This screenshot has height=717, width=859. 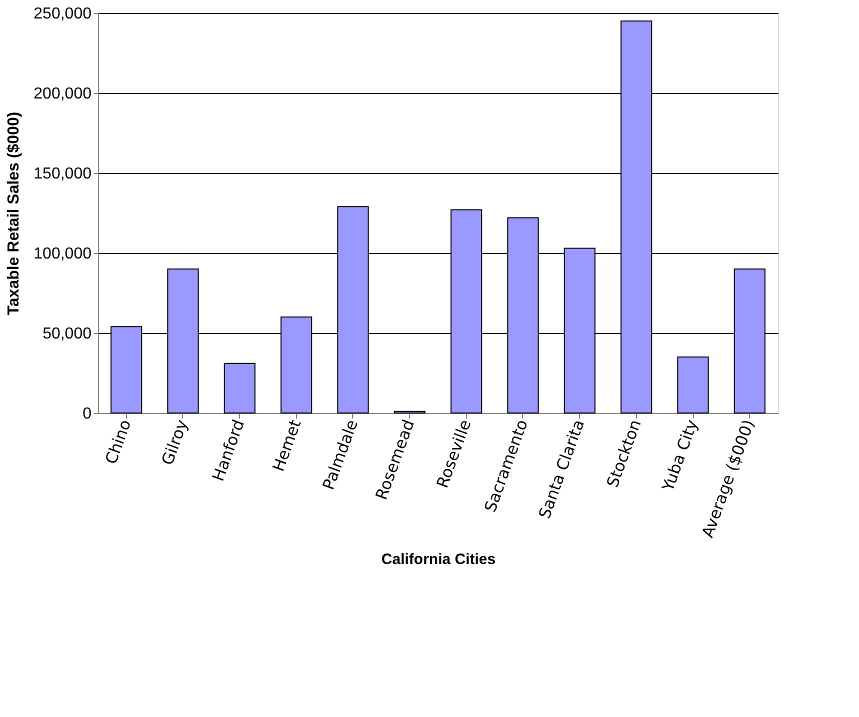 What do you see at coordinates (67, 334) in the screenshot?
I see `y-tick-label: 50,000` at bounding box center [67, 334].